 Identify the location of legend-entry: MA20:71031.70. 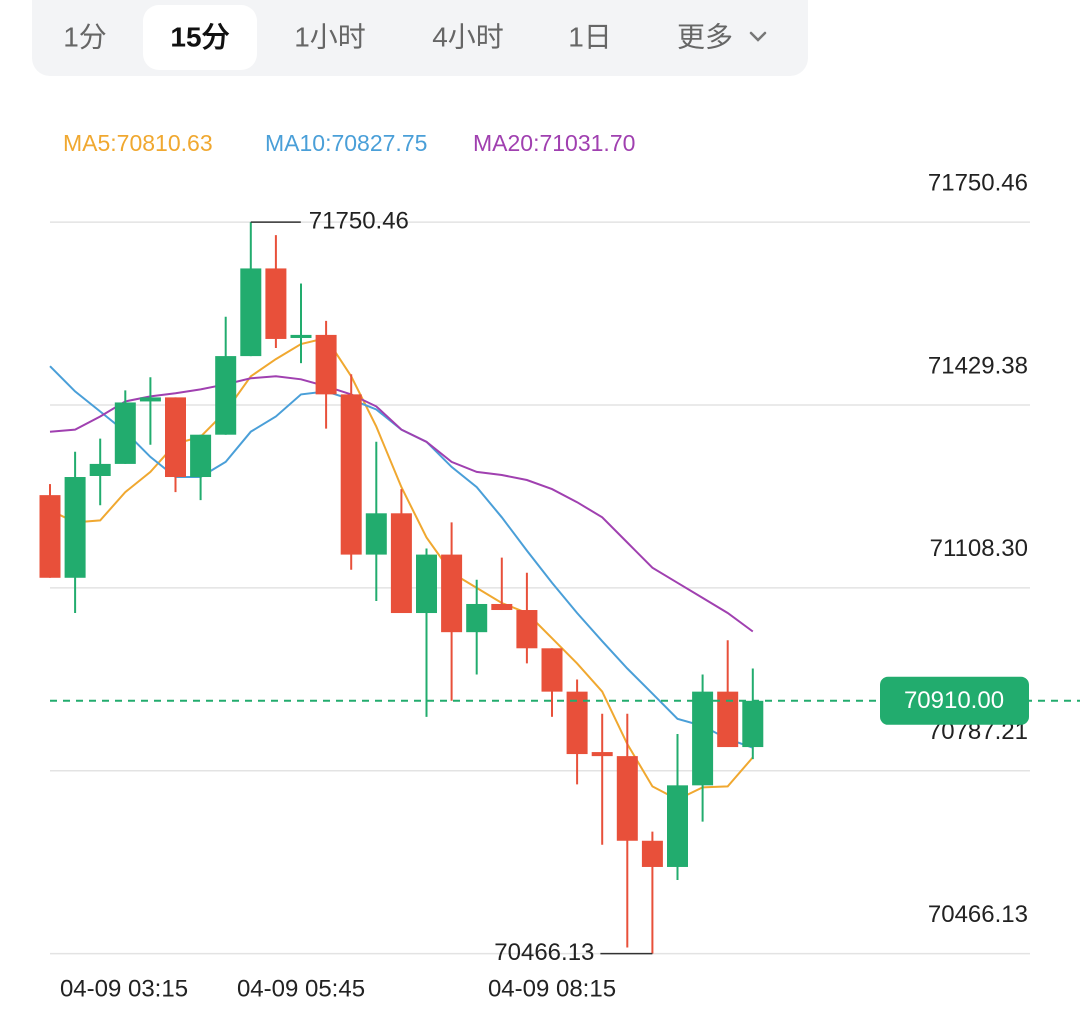
(554, 143).